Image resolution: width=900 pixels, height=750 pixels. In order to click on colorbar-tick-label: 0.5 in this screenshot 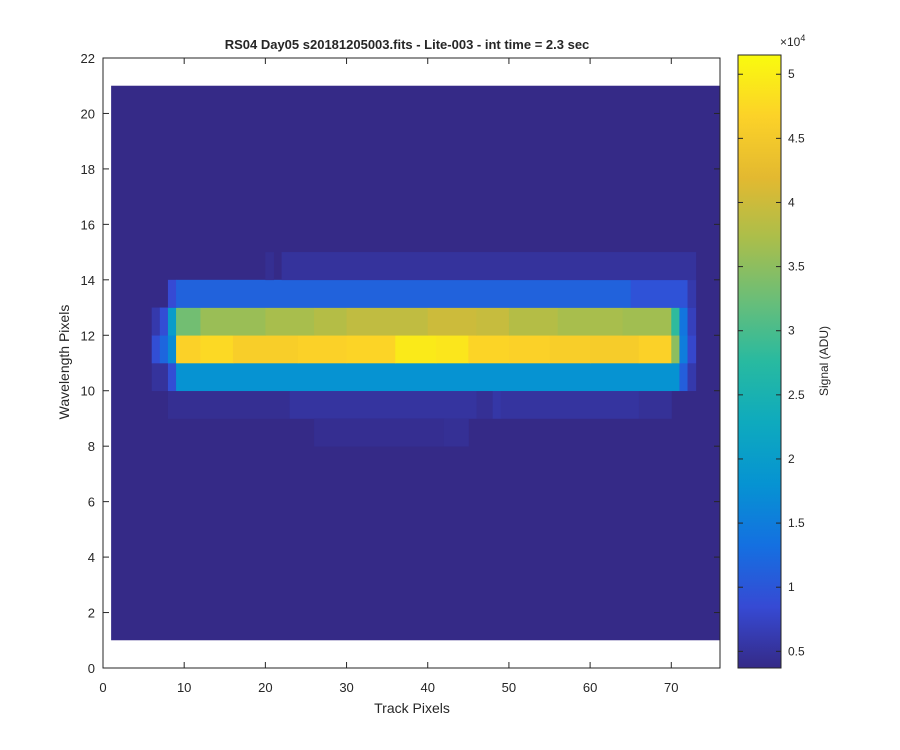, I will do `click(796, 651)`.